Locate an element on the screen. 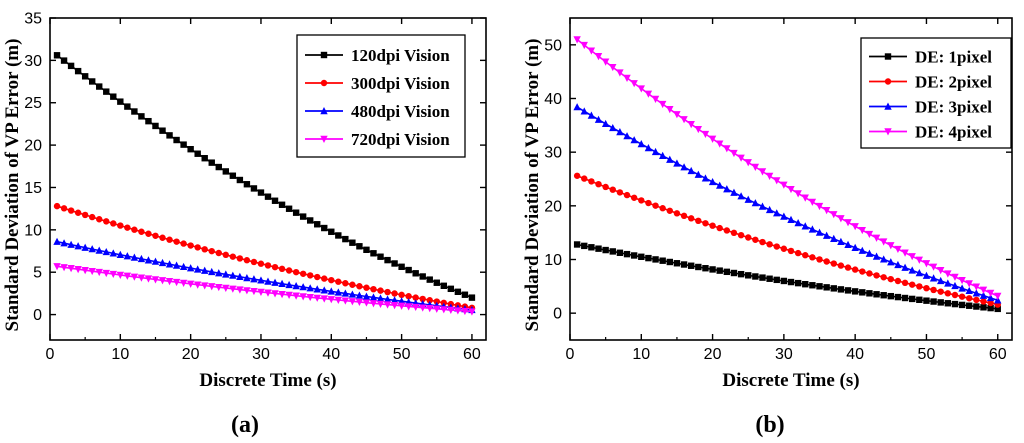 The image size is (1024, 443). legend-marker is located at coordinates (888, 106).